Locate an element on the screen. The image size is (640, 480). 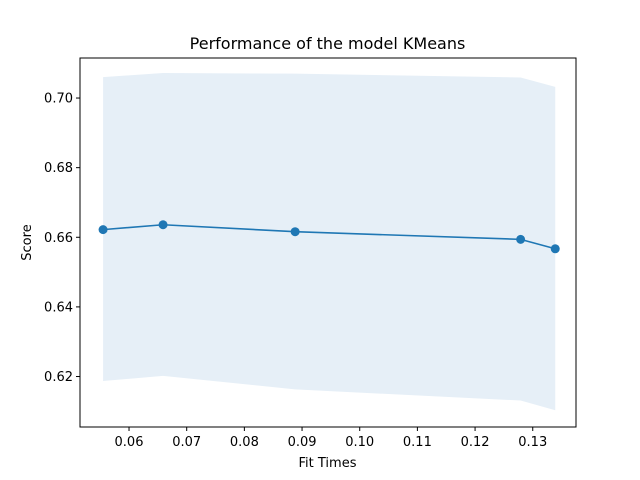
x-axis-ticks: 0.06 0.07 0.08 0.09 0.10 0.11 0.12 0.13 is located at coordinates (331, 438).